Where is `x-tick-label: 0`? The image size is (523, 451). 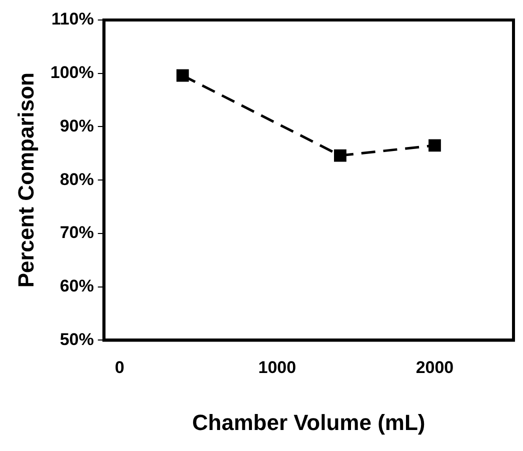 x-tick-label: 0 is located at coordinates (119, 368).